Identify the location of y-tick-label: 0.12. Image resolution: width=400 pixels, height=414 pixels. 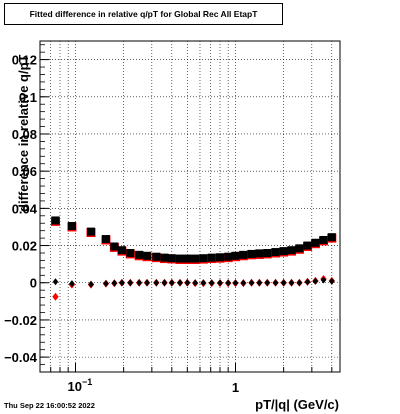
(24, 60).